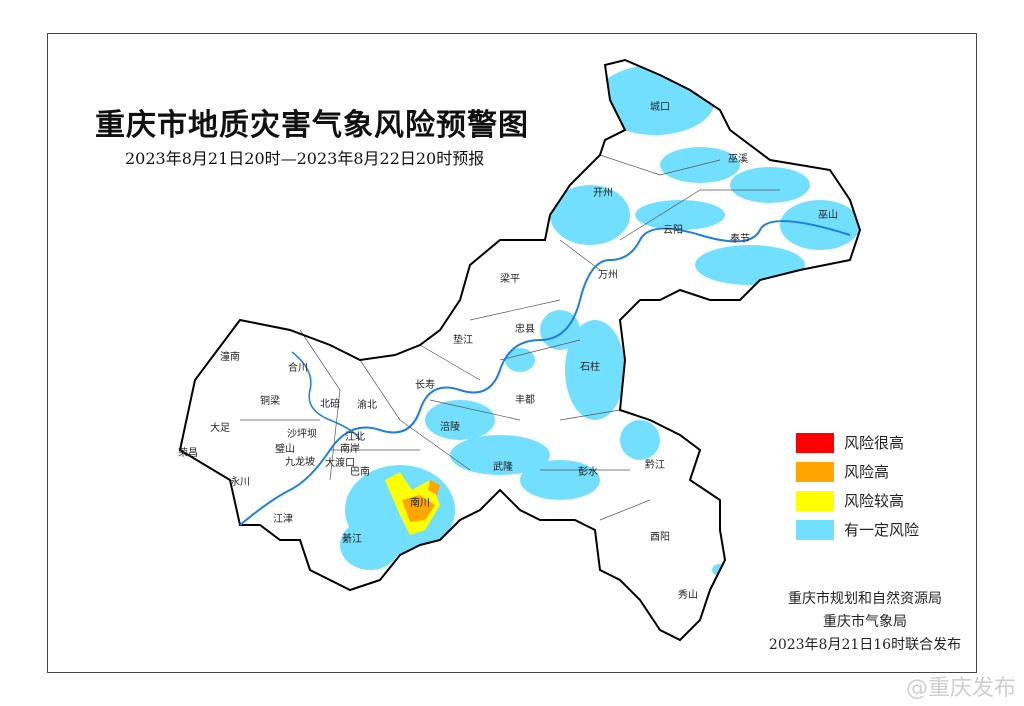  What do you see at coordinates (660, 537) in the screenshot?
I see `district-label: 酉阳` at bounding box center [660, 537].